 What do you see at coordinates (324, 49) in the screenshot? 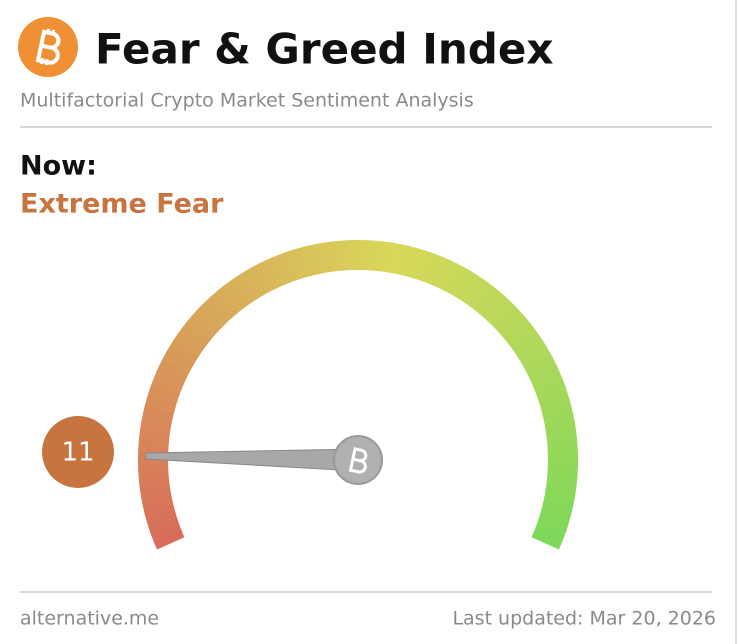
I see `title: Fear & Greed Index` at bounding box center [324, 49].